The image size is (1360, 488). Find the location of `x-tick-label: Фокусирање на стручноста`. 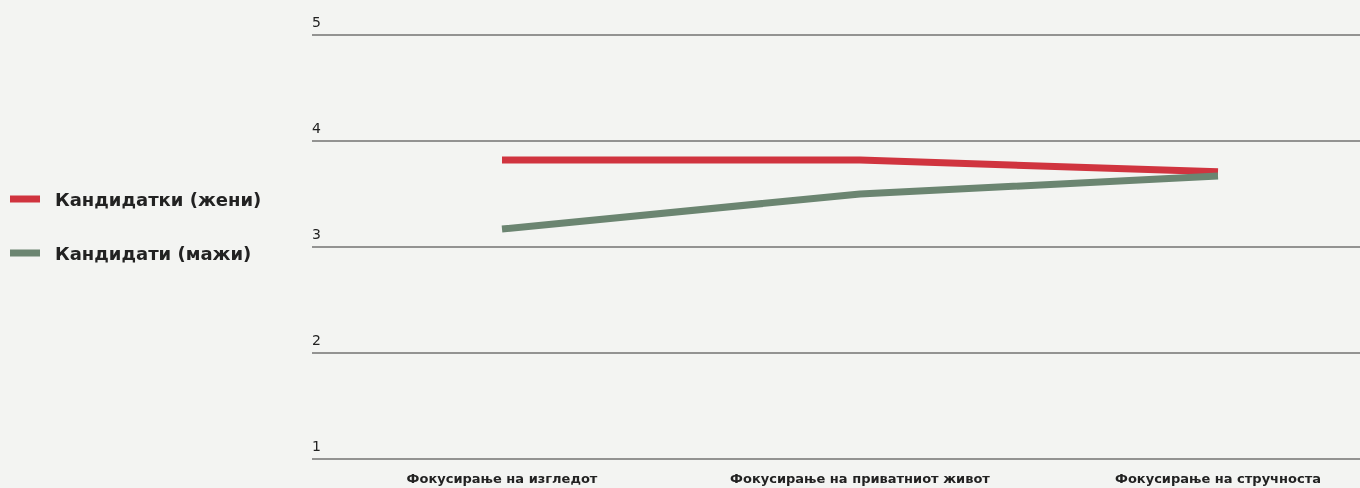

x-tick-label: Фокусирање на стручноста is located at coordinates (1218, 478).